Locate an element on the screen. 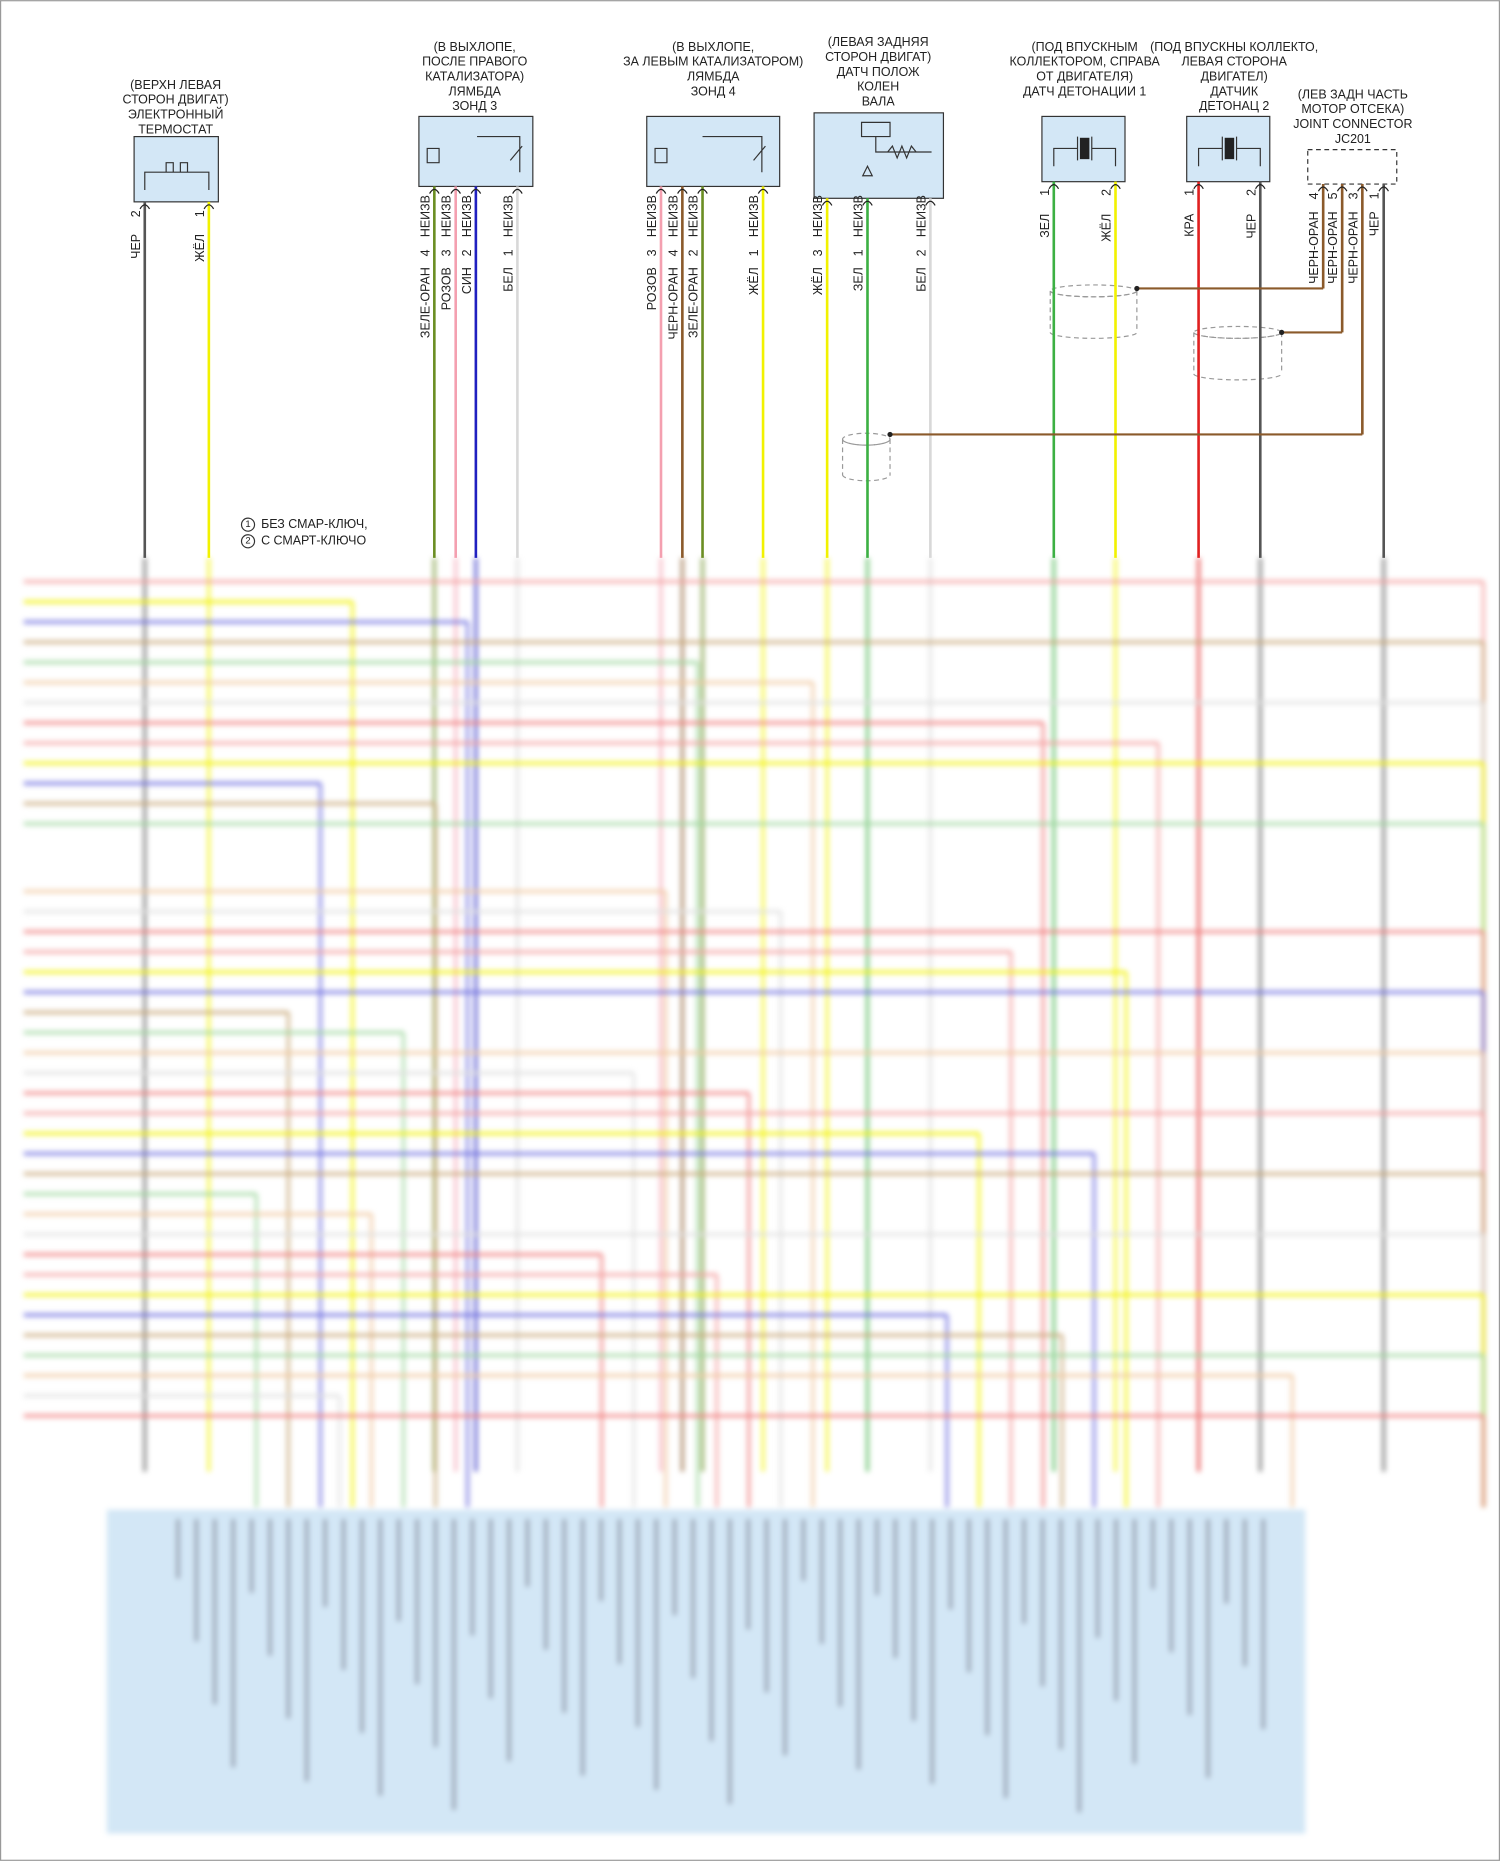  component-label: ДАТЧ ПОЛОЖ is located at coordinates (878, 72).